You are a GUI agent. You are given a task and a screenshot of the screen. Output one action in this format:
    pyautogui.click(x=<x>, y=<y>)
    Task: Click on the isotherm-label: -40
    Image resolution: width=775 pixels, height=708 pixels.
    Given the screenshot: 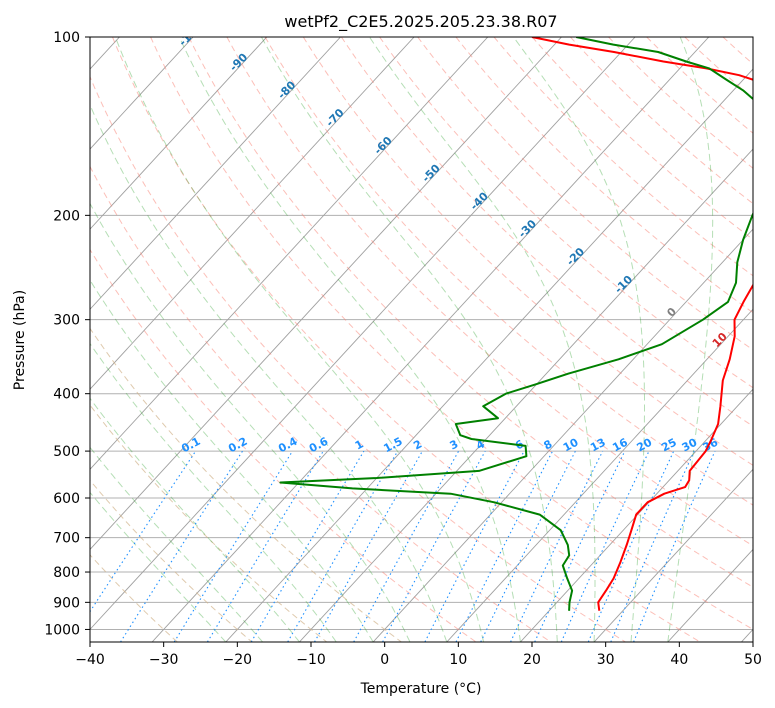 What is the action you would take?
    pyautogui.click(x=479, y=200)
    